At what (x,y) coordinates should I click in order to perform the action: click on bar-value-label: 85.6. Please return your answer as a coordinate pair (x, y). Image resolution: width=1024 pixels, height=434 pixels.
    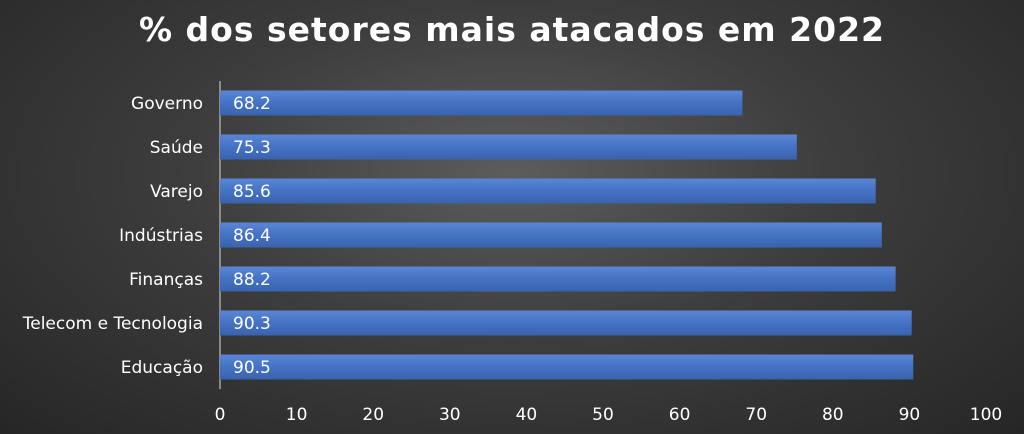
    Looking at the image, I should click on (252, 192).